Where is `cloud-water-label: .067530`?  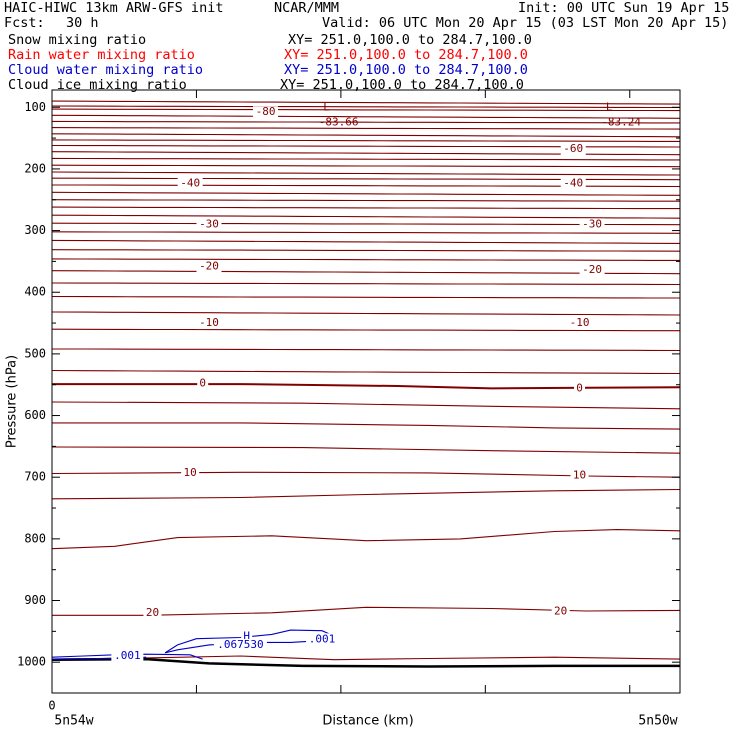 cloud-water-label: .067530 is located at coordinates (240, 644).